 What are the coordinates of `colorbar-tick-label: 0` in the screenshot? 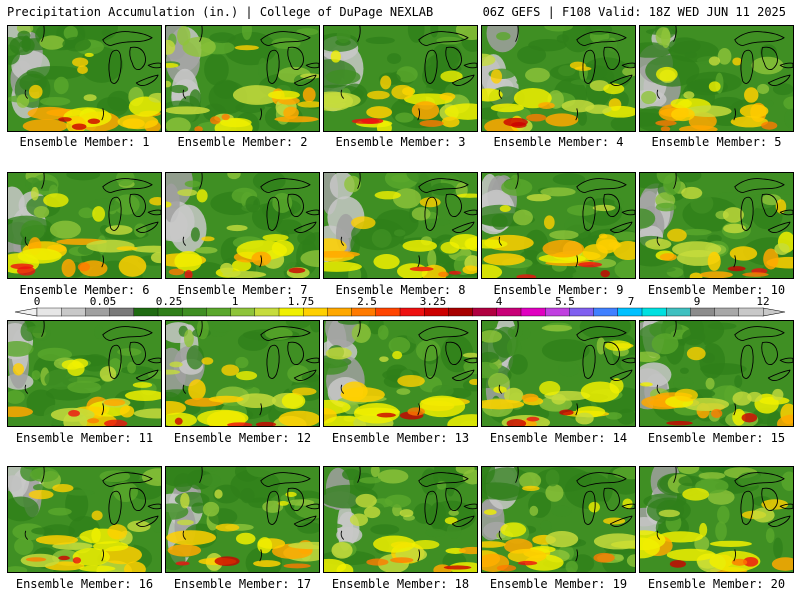 It's located at (37, 301).